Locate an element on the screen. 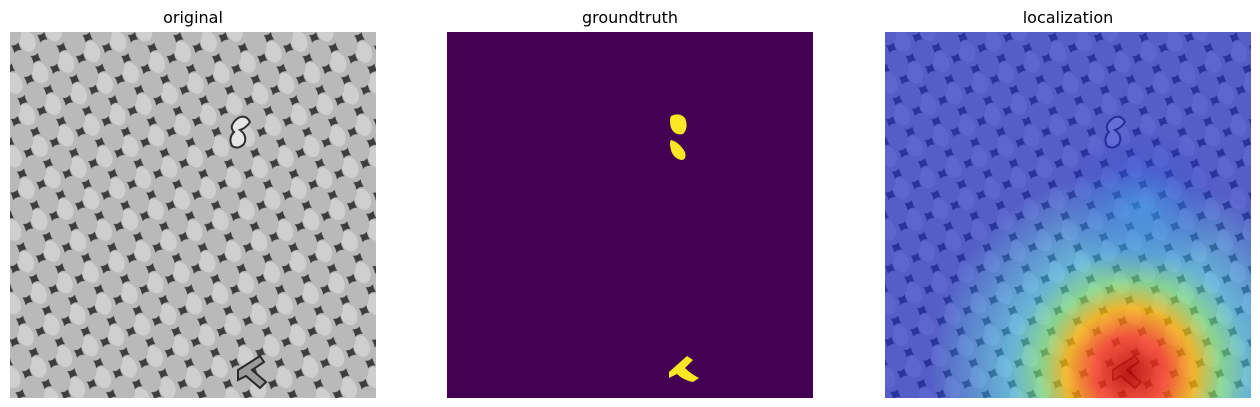 Image resolution: width=1260 pixels, height=407 pixels. panel-title-localization: localization is located at coordinates (1068, 17).